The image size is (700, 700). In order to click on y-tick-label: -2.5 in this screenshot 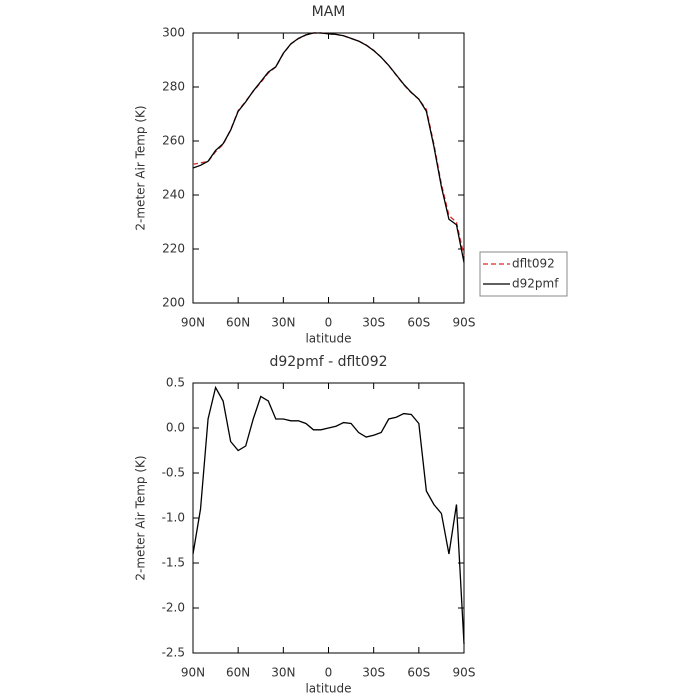, I will do `click(173, 653)`.